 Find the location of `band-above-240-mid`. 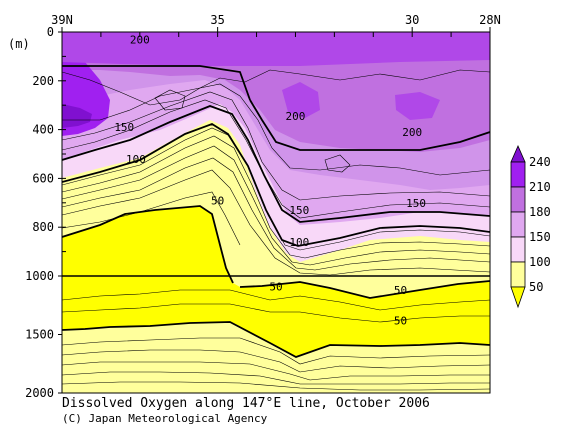

band-above-240-mid is located at coordinates (301, 100).